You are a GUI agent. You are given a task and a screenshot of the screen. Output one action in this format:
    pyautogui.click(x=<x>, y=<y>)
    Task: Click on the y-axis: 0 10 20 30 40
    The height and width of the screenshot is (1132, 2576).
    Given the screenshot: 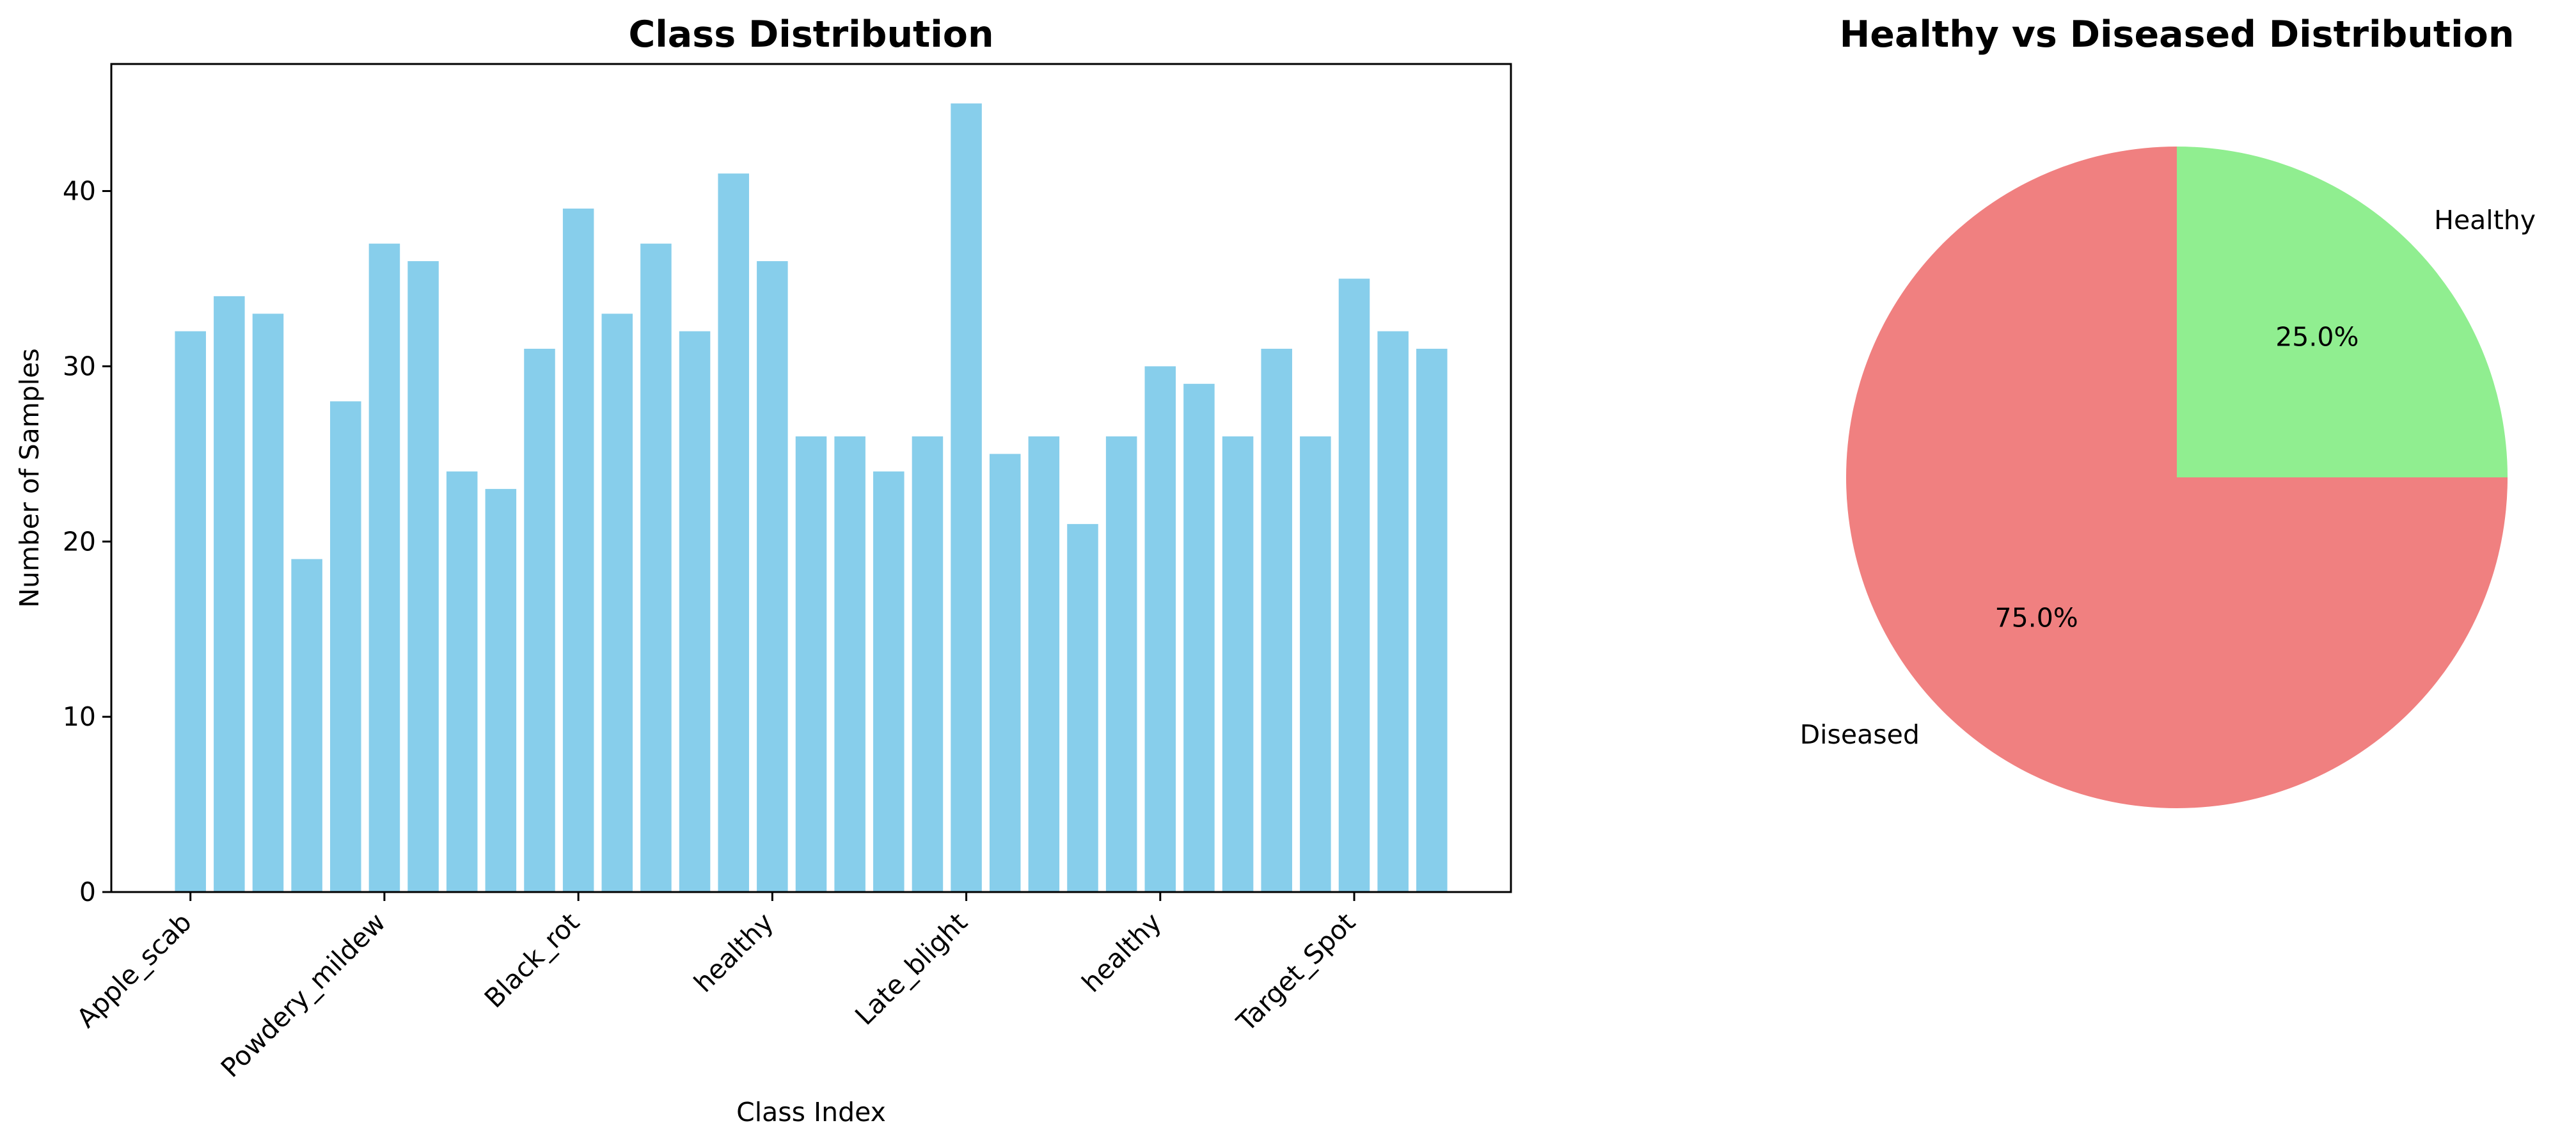 What is the action you would take?
    pyautogui.click(x=87, y=541)
    